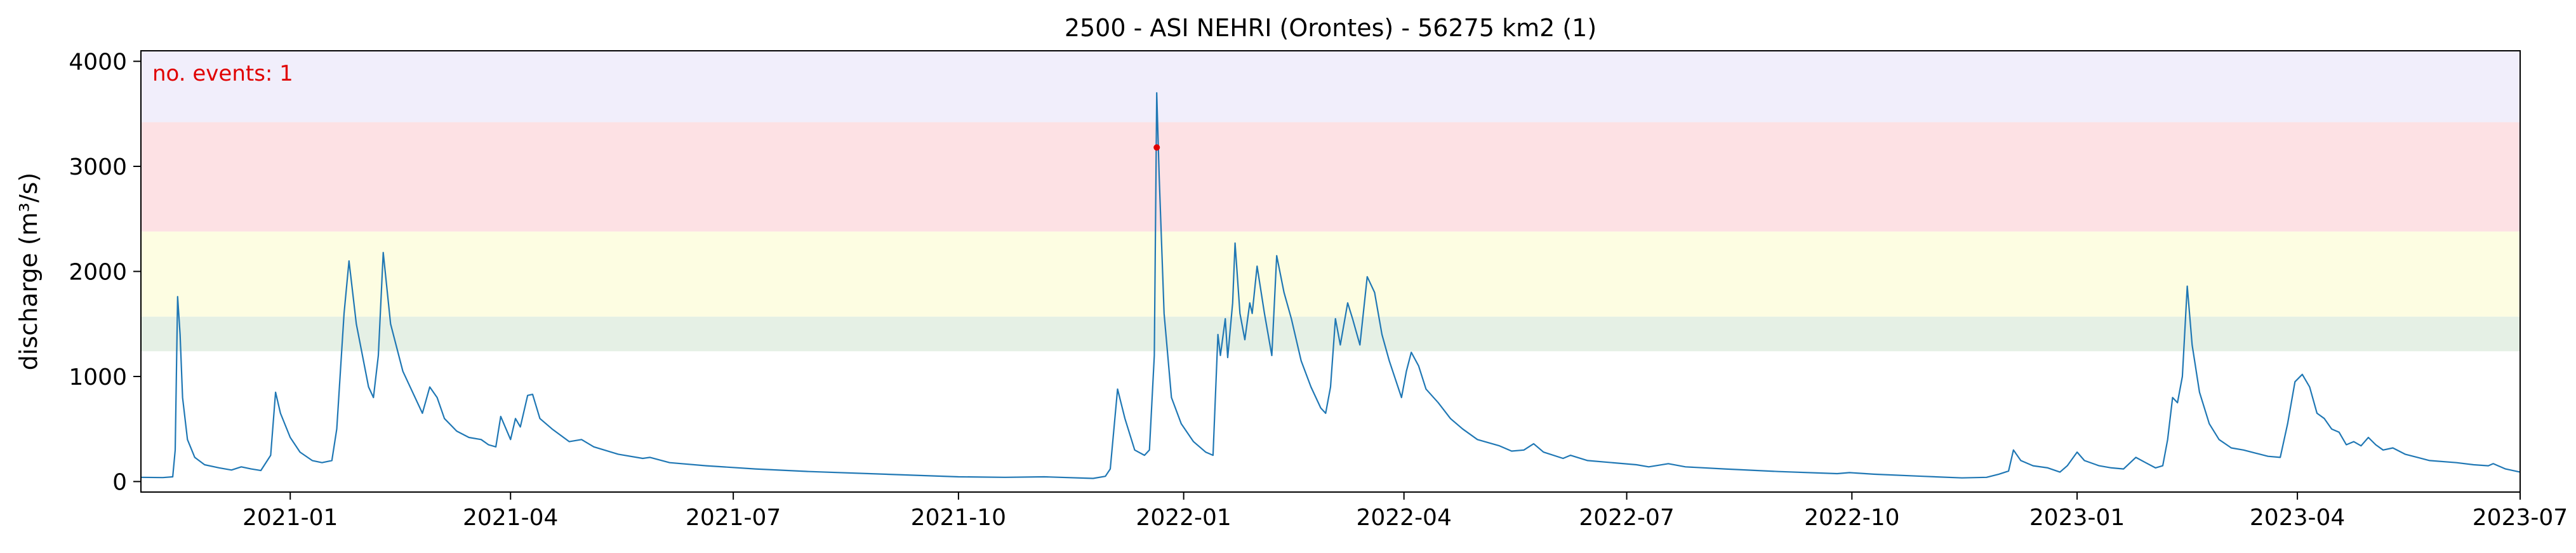 The width and height of the screenshot is (2576, 553). I want to click on event-markers, so click(1156, 147).